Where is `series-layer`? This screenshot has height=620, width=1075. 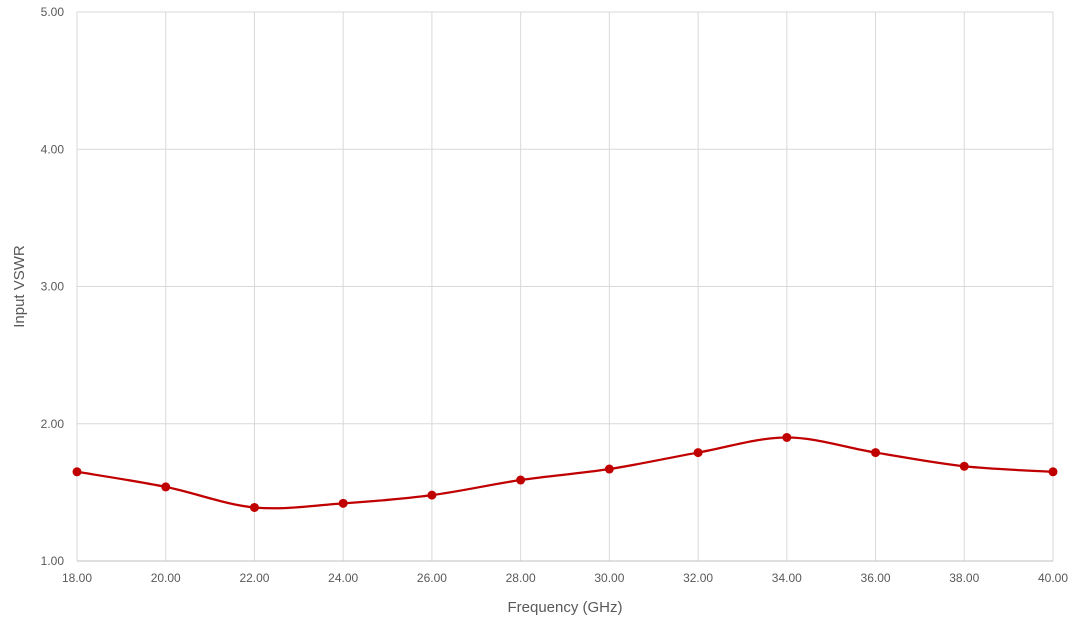
series-layer is located at coordinates (565, 472).